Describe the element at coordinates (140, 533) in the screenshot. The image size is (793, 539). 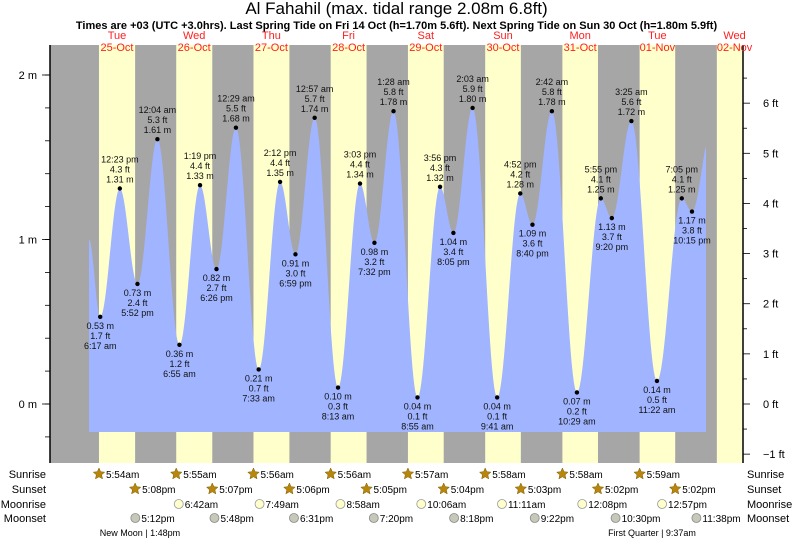
I see `moon-phase-label: New Moon | 1:48pm` at that location.